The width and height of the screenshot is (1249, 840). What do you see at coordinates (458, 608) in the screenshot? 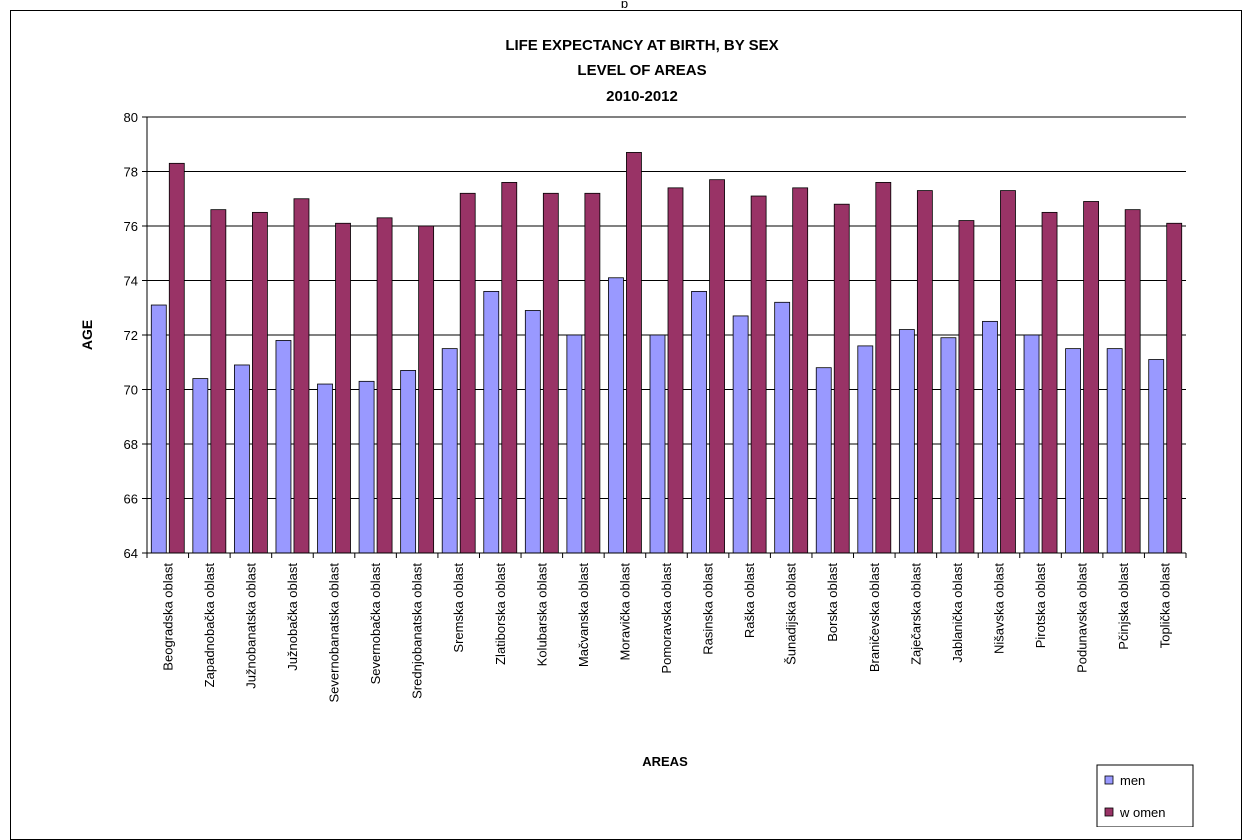
I see `x-tick-label: Sremska oblast` at bounding box center [458, 608].